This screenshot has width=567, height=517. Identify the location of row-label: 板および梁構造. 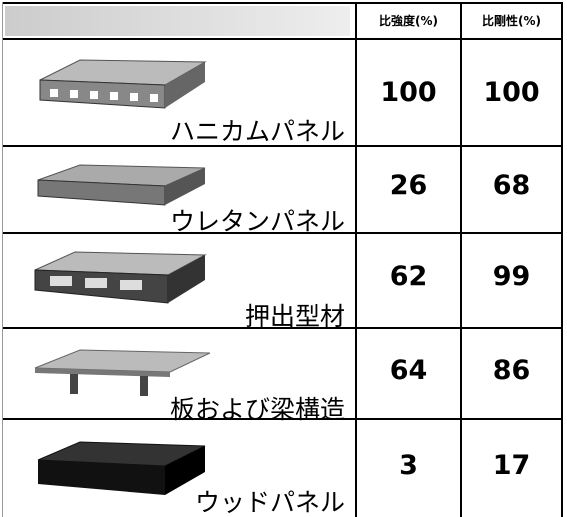
(257, 409).